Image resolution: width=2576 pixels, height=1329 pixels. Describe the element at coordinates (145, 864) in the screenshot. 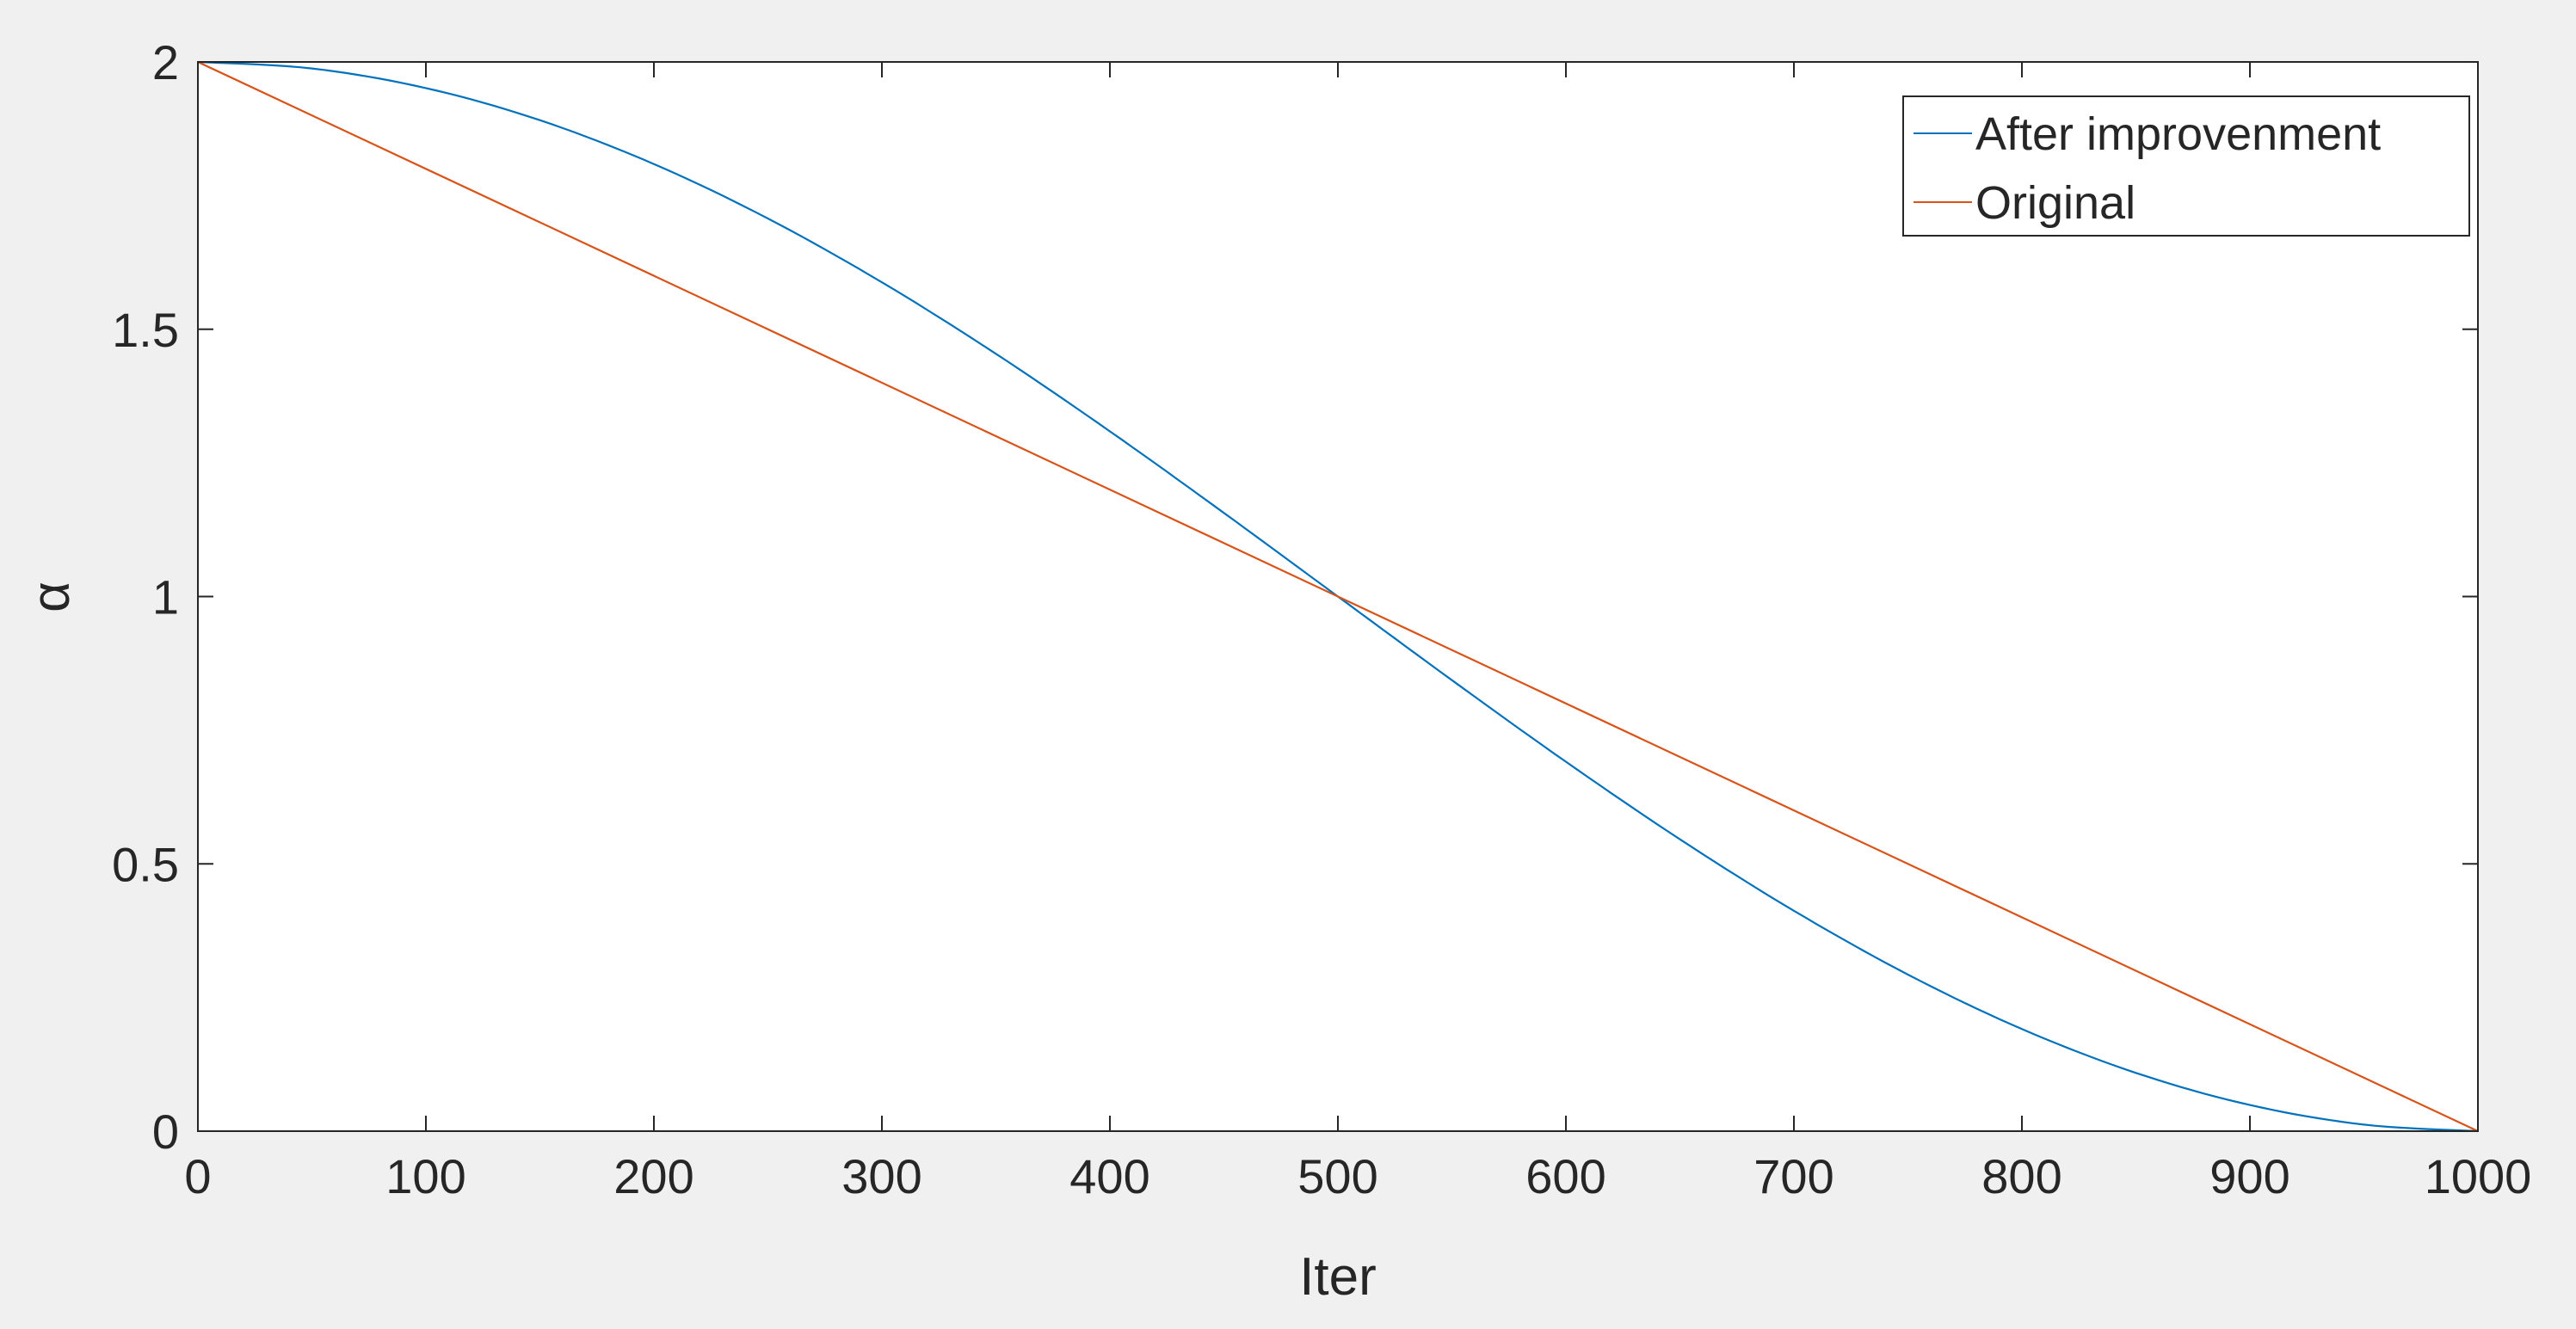

I see `y-tick-label: 0.5` at that location.